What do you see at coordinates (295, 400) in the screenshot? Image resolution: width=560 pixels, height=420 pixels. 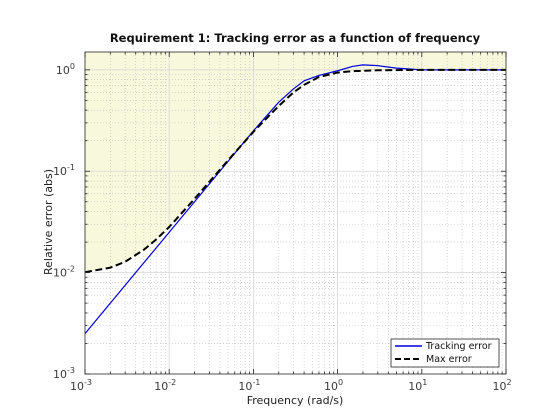 I see `x-axis-label: Frequency (rad/s)` at bounding box center [295, 400].